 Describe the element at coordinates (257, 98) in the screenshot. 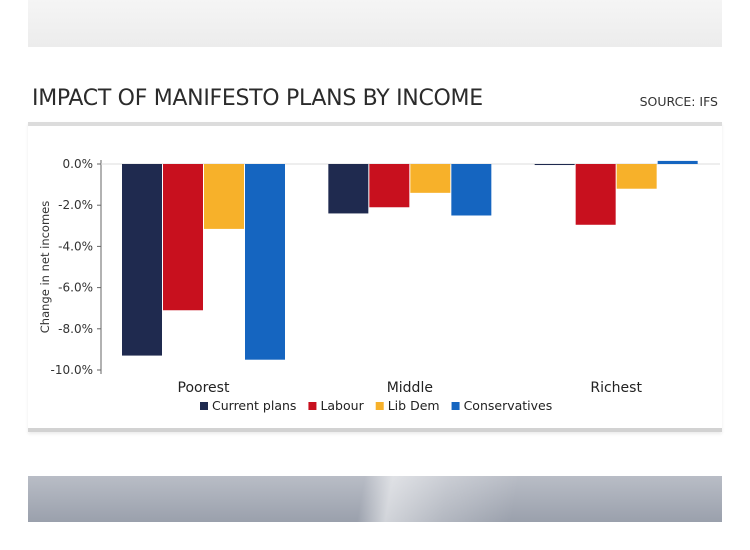

I see `chart-title: IMPACT OF MANIFESTO PLANS BY INCOME` at that location.